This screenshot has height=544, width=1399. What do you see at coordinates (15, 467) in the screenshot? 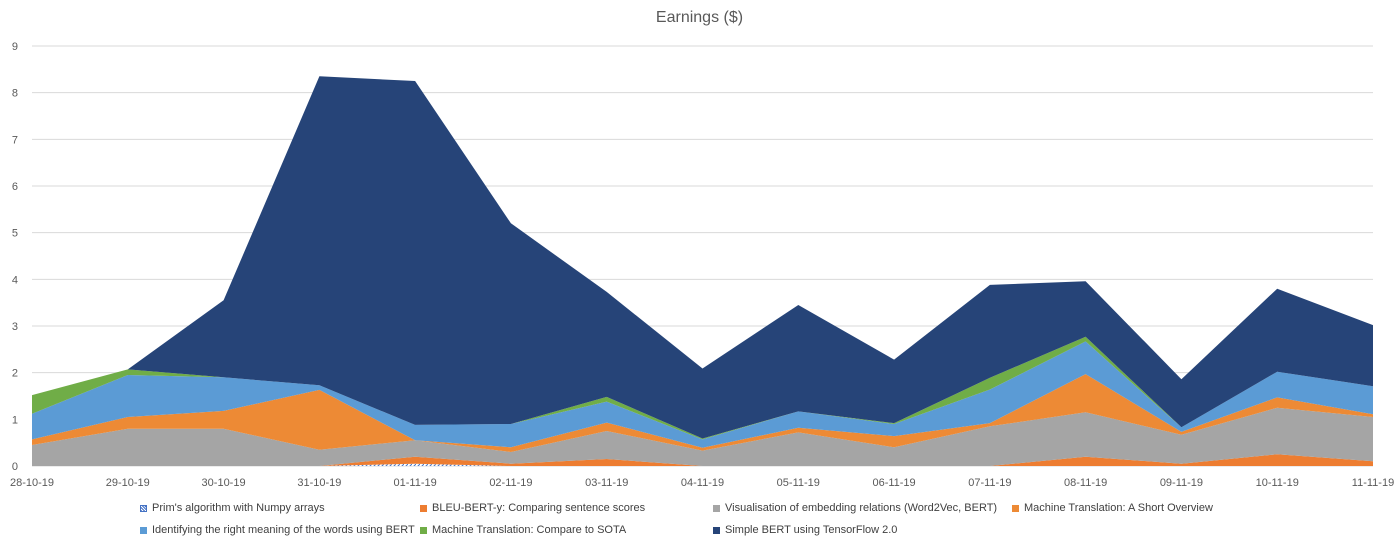
I see `y-tick-label: 0` at bounding box center [15, 467].